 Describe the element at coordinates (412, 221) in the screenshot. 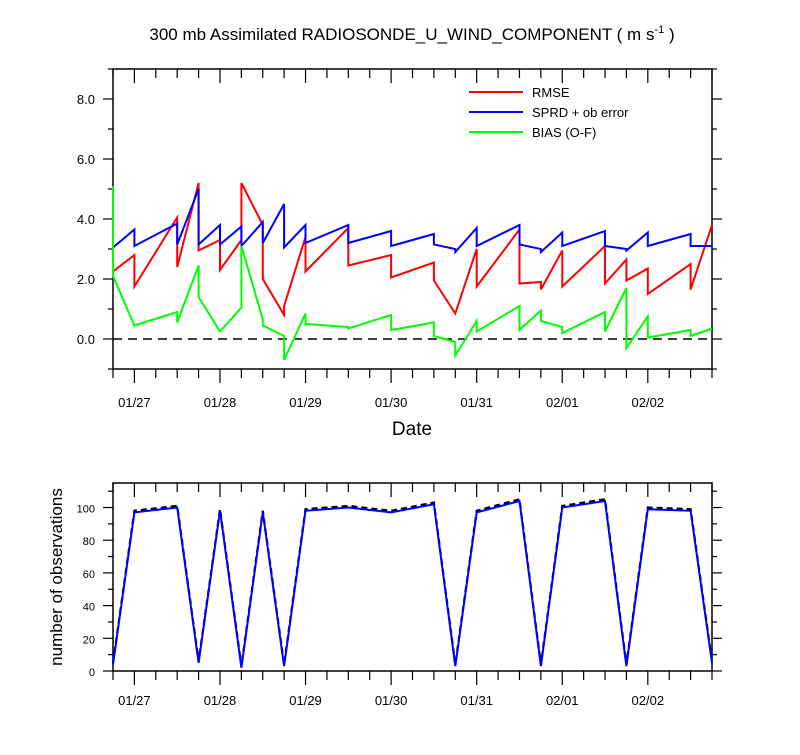

I see `series-line-sprd-ob-error` at that location.